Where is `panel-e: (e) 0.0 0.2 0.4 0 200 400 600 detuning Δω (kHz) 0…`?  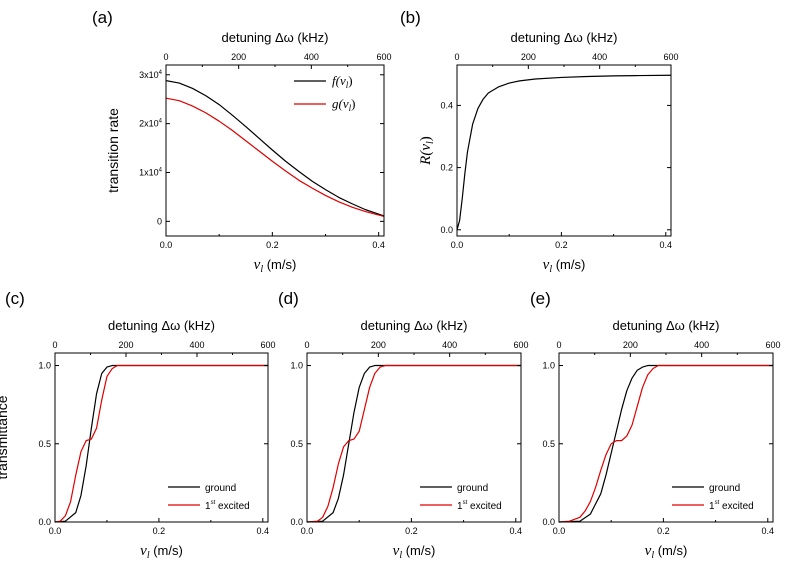 panel-e: (e) 0.0 0.2 0.4 0 200 400 600 detuning Δω (kHz) 0… is located at coordinates (655, 425).